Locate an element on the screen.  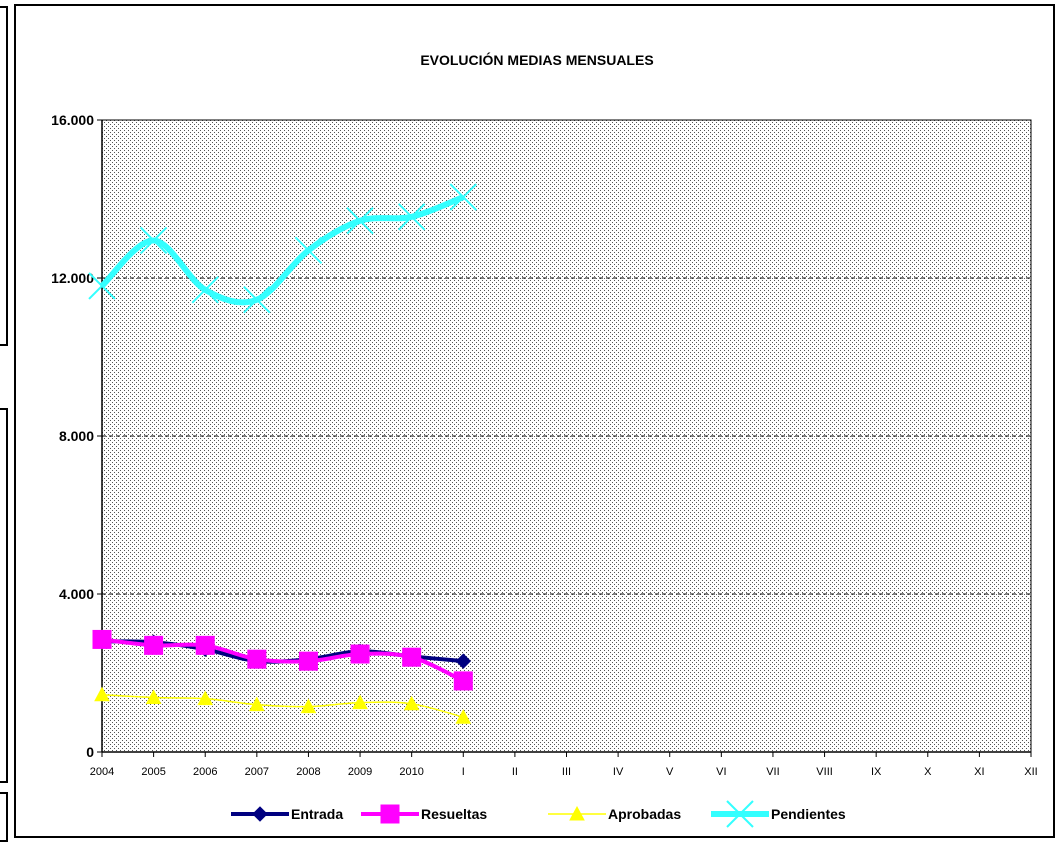
x-tick-label: IX is located at coordinates (876, 772).